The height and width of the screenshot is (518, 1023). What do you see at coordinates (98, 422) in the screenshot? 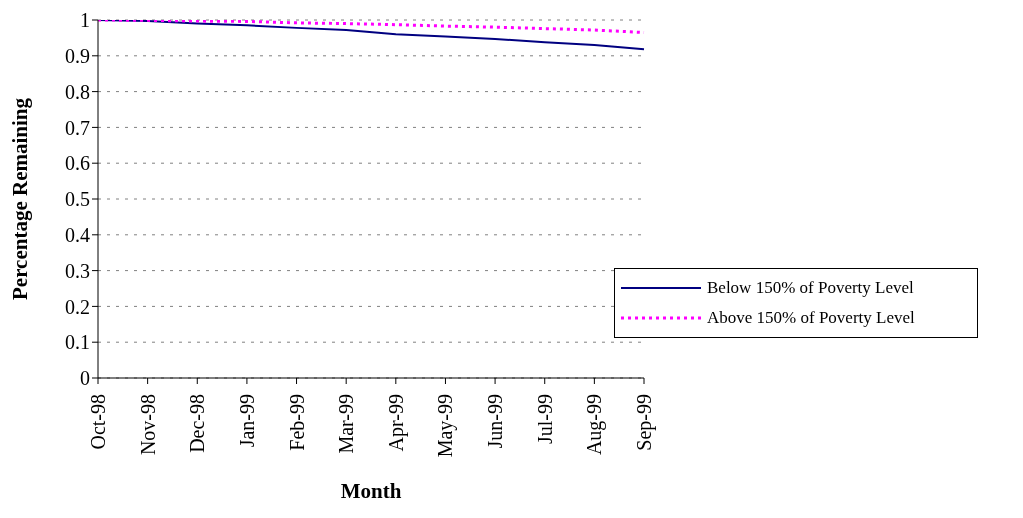
I see `x-tick-label: Oct-98` at bounding box center [98, 422].